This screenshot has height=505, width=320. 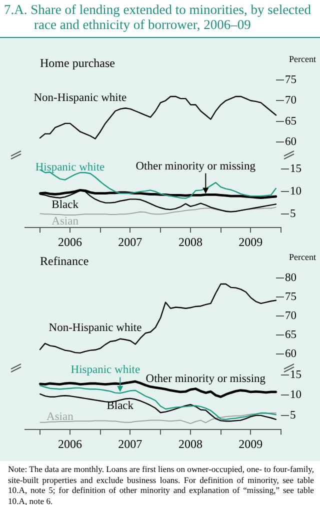 What do you see at coordinates (161, 484) in the screenshot?
I see `text: Note: The data are monthly. Loans are first liens on owner-occupied, one- to four-family, site-built properties and exclude business loans. For definition of minority, see table 10.A, note 5; for definition of other minority and explanation of “missing,” see table 10.A, note 6.` at bounding box center [161, 484].